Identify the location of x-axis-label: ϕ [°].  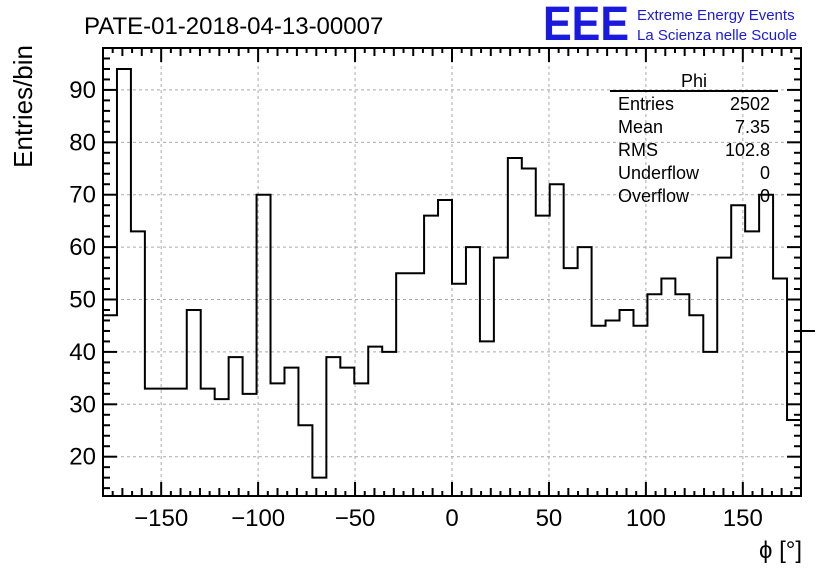
(780, 550).